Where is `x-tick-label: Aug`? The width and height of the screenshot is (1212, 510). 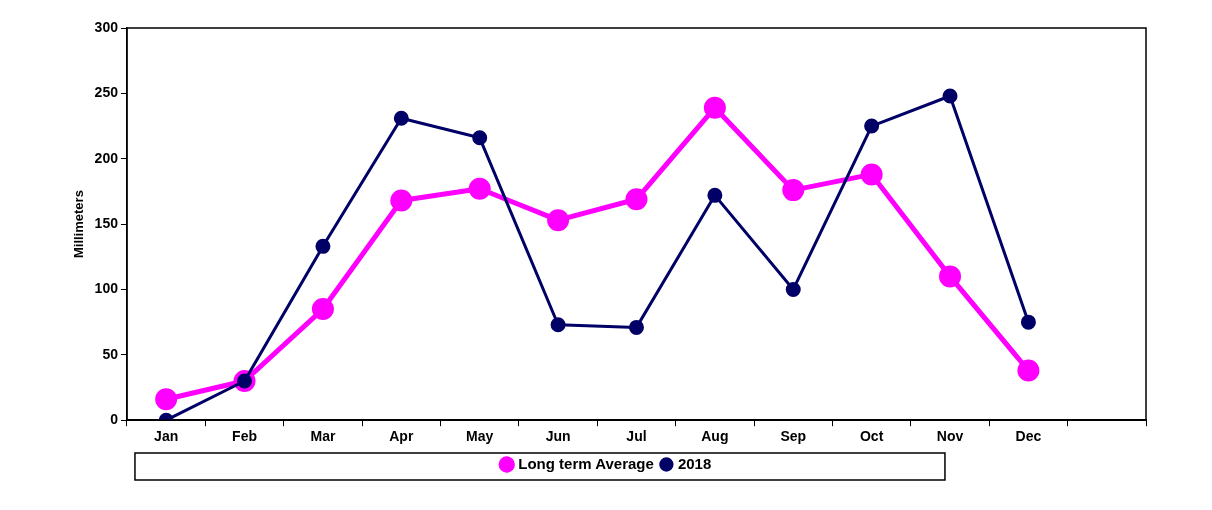 x-tick-label: Aug is located at coordinates (715, 436).